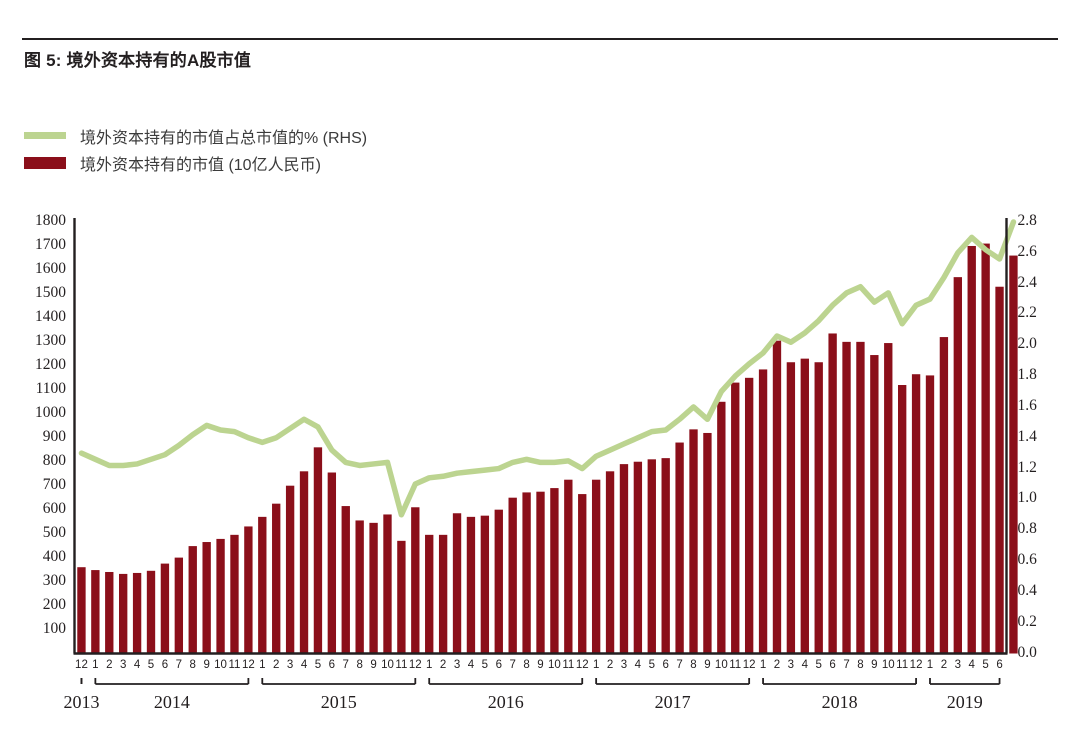 Image resolution: width=1080 pixels, height=731 pixels. I want to click on x-axis-month-label: 11, so click(735, 665).